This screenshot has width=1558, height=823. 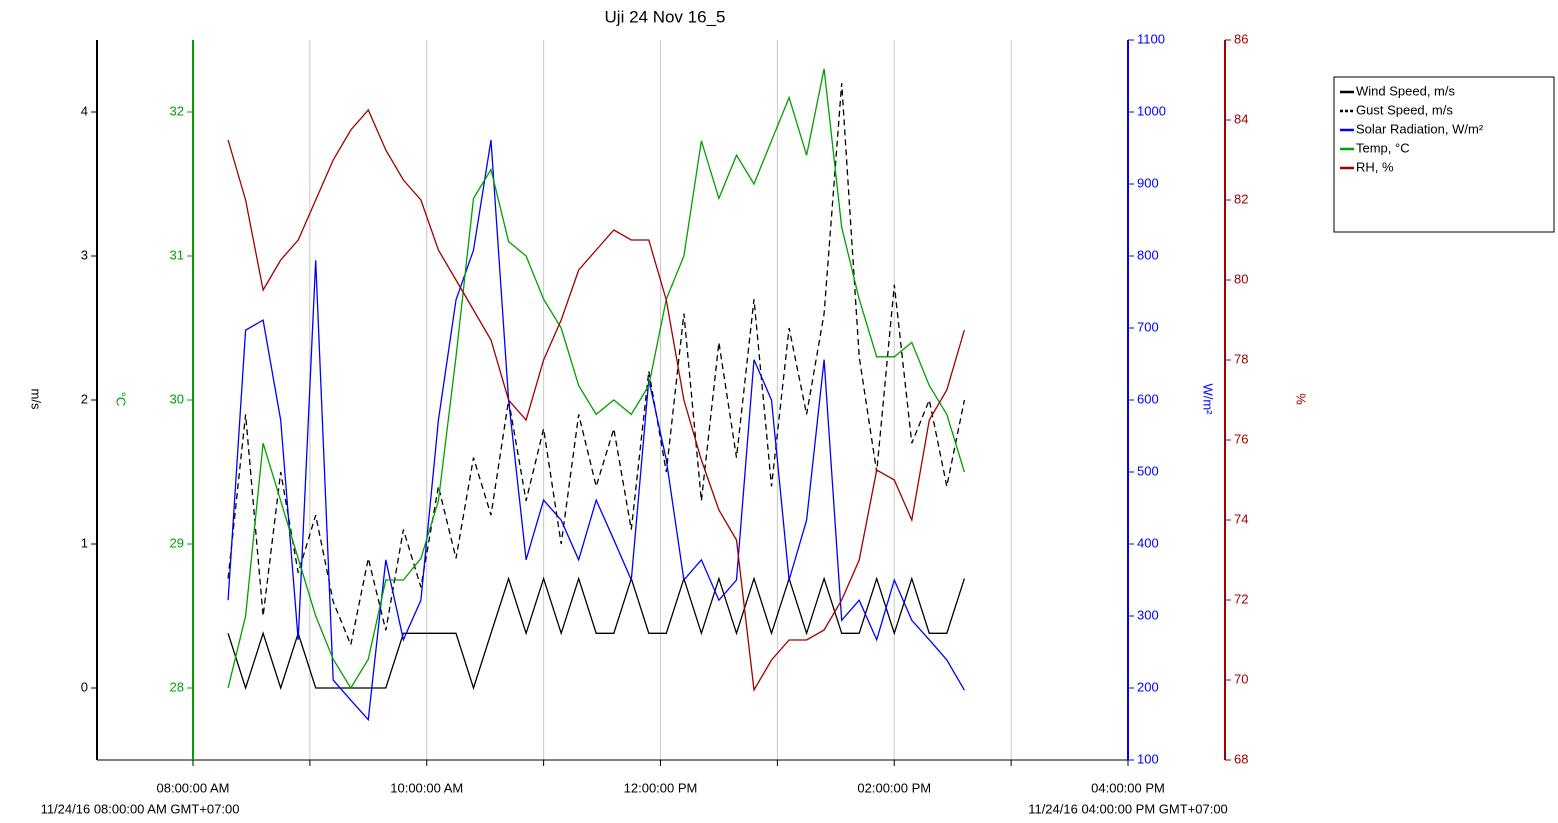 What do you see at coordinates (1241, 598) in the screenshot?
I see `y-tick-label: 72` at bounding box center [1241, 598].